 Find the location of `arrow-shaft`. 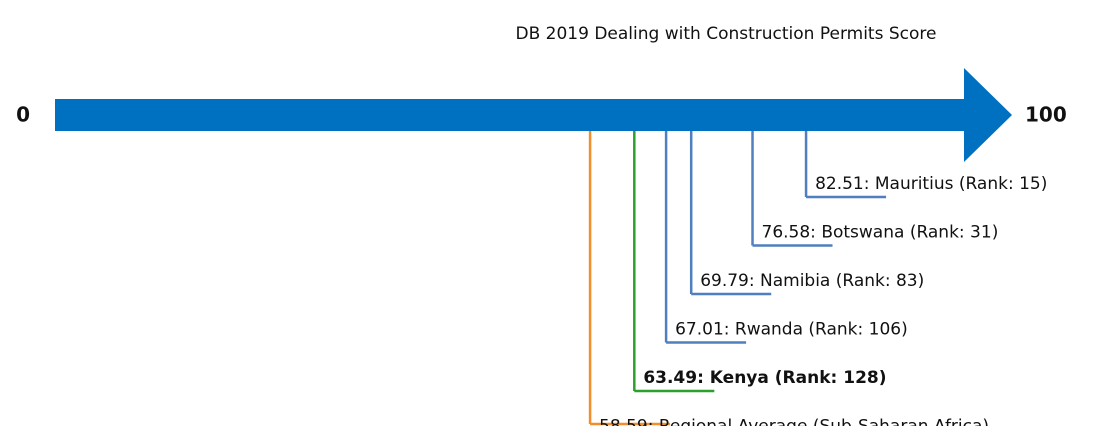

arrow-shaft is located at coordinates (510, 115).